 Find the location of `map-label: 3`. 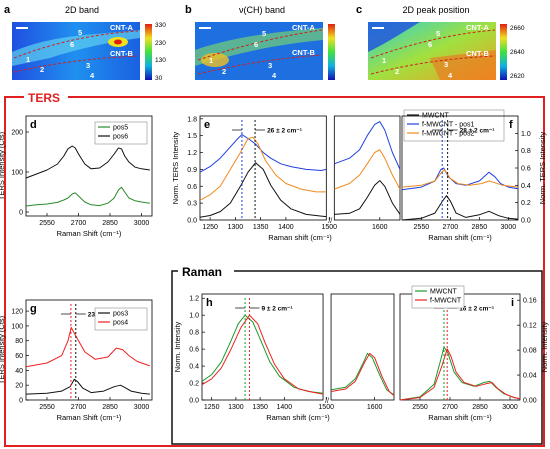

map-label: 3 is located at coordinates (446, 64).